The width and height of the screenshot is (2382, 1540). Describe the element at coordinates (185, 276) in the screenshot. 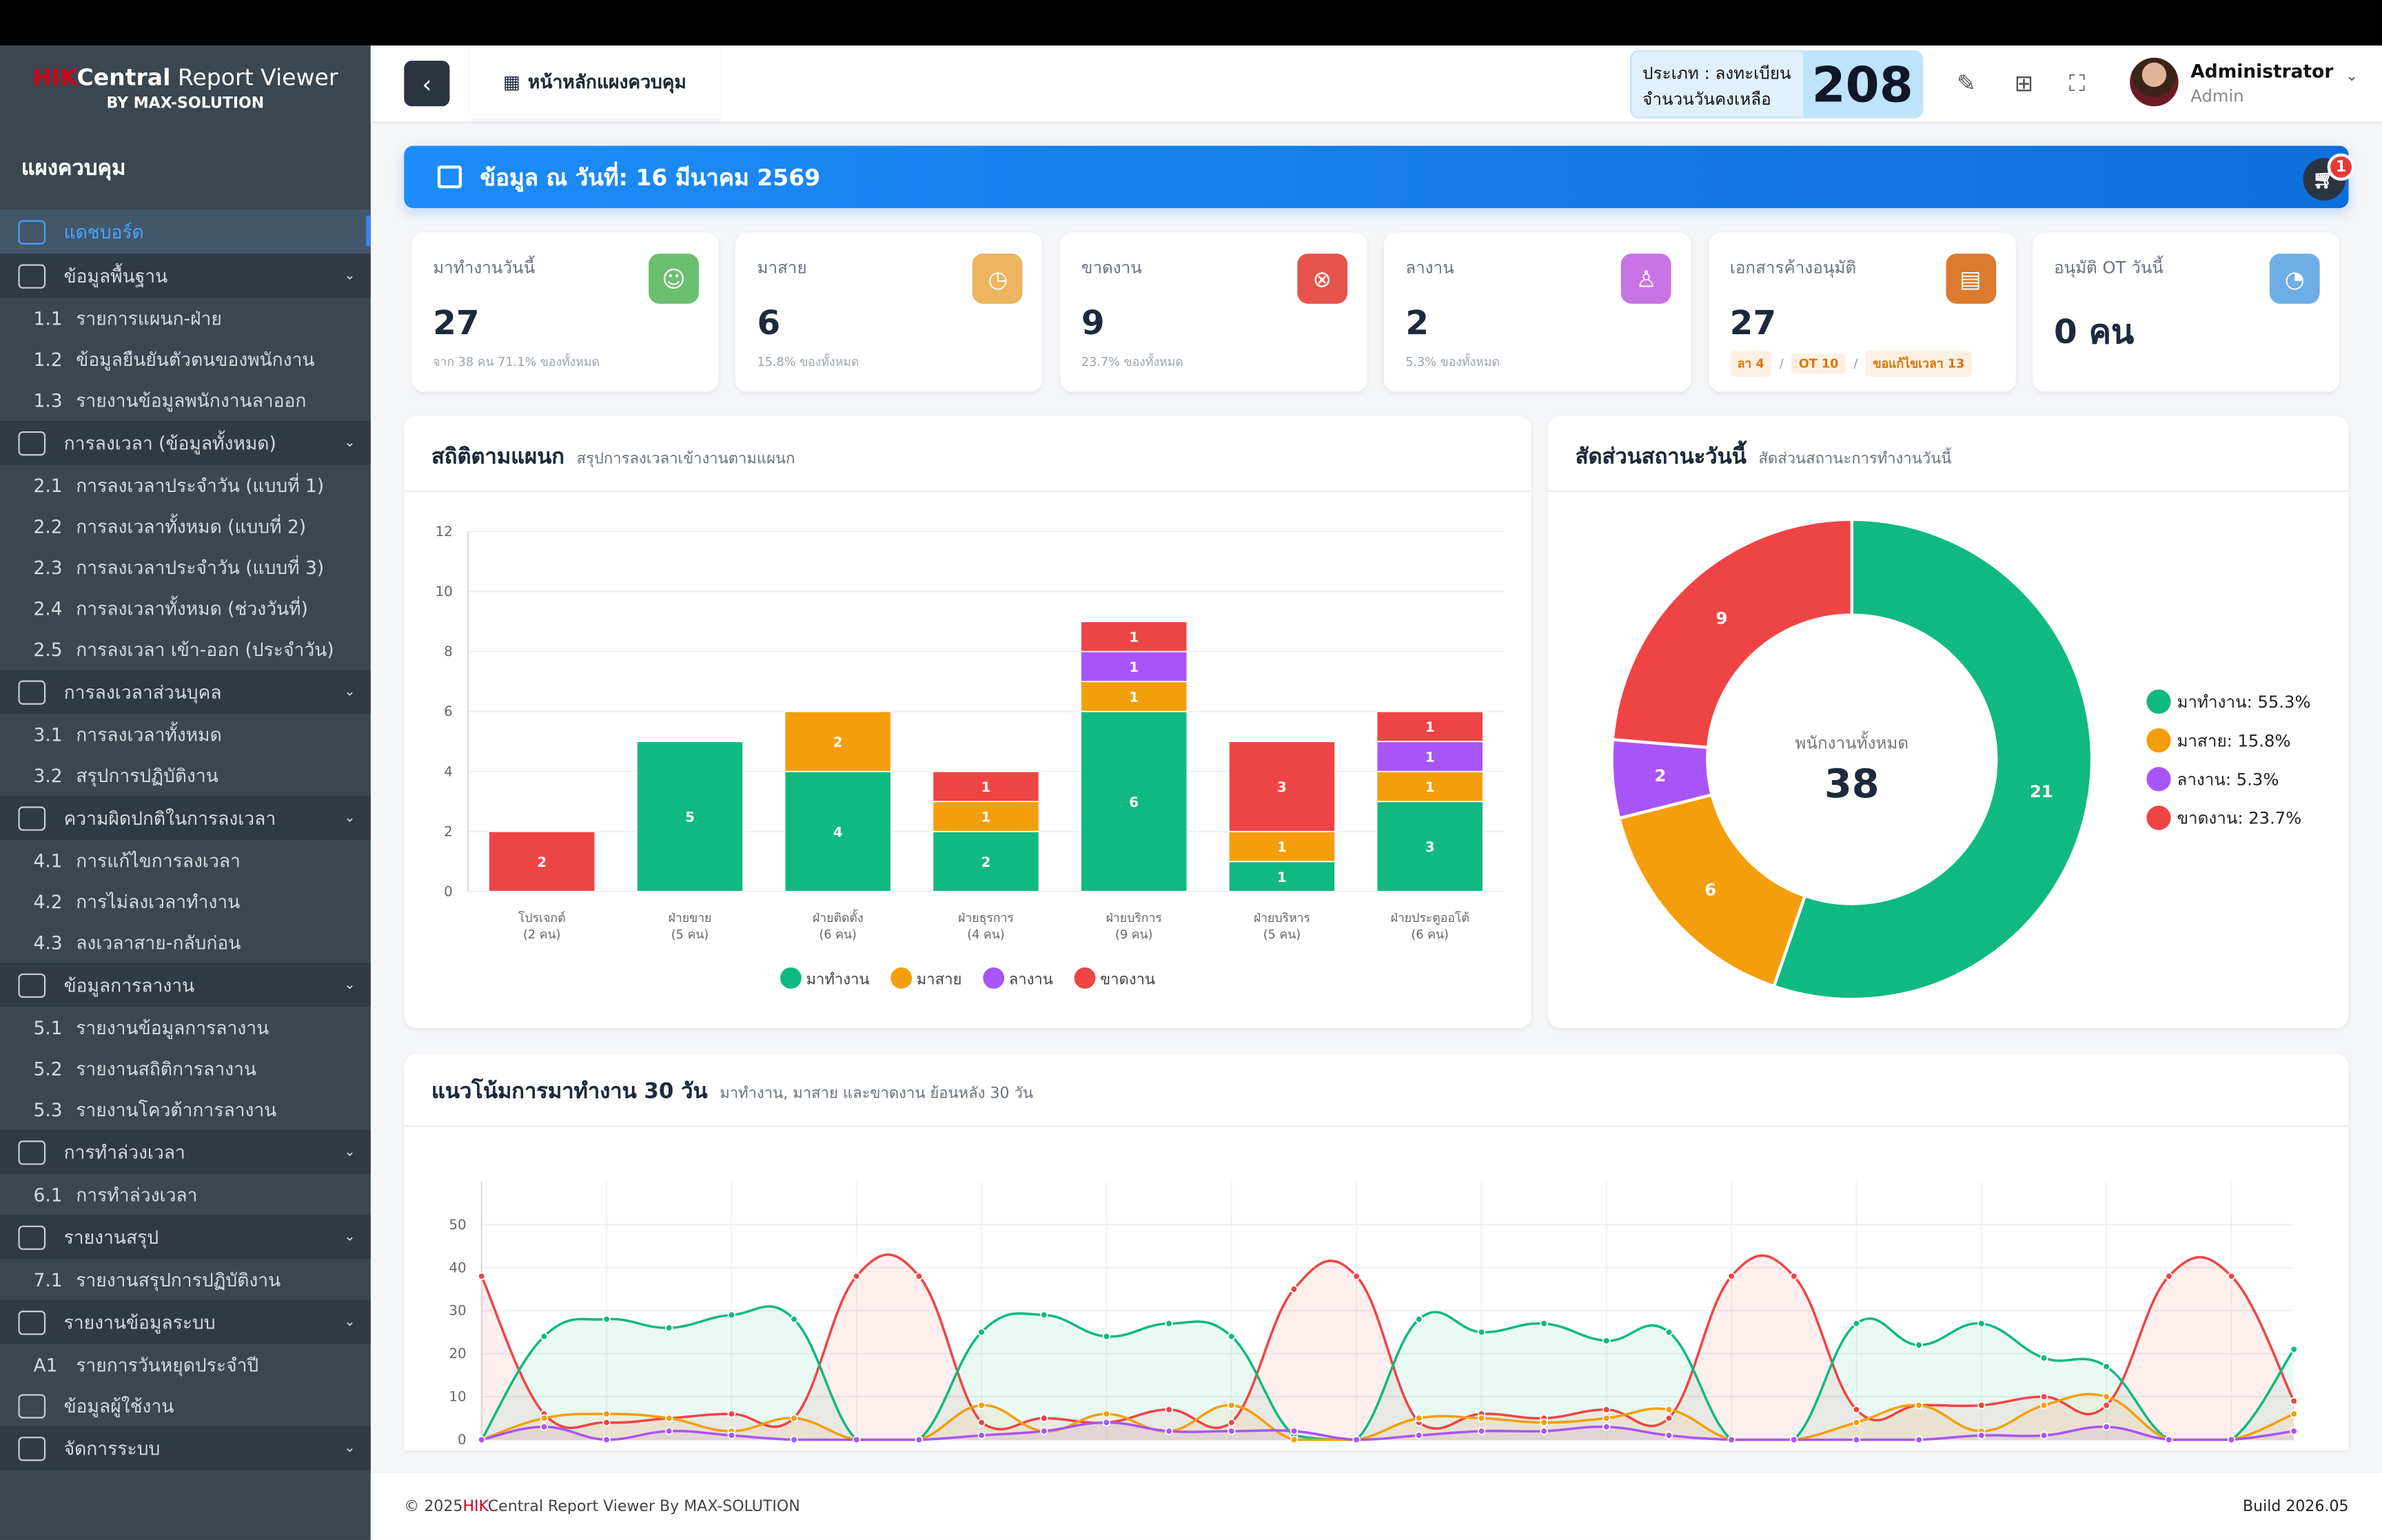

I see `sidebar-item: ข้อมูลพื้นฐาน ⌄` at that location.